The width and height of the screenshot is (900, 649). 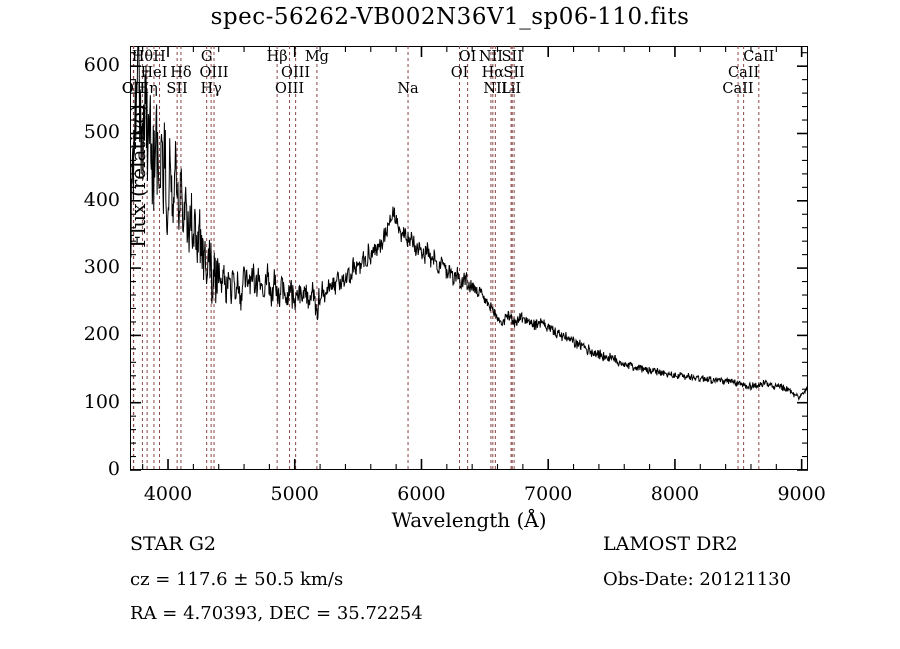 What do you see at coordinates (276, 613) in the screenshot?
I see `coordinates-text: RA = 4.70393, DEC = 35.72254` at bounding box center [276, 613].